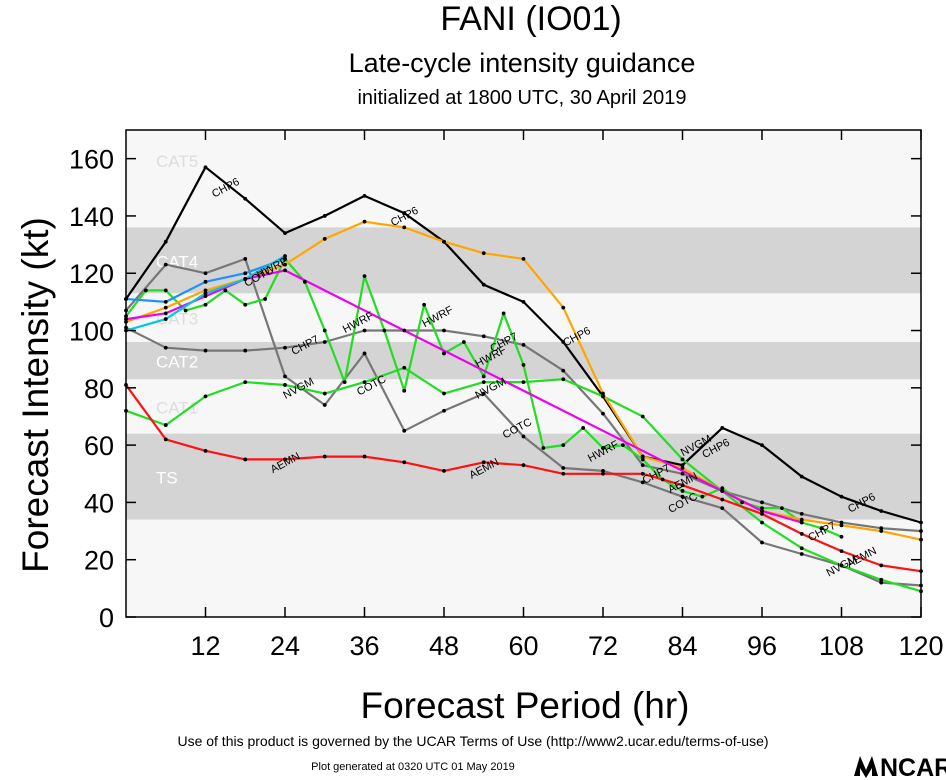 The width and height of the screenshot is (946, 780). I want to click on x-tick-label: 60, so click(523, 646).